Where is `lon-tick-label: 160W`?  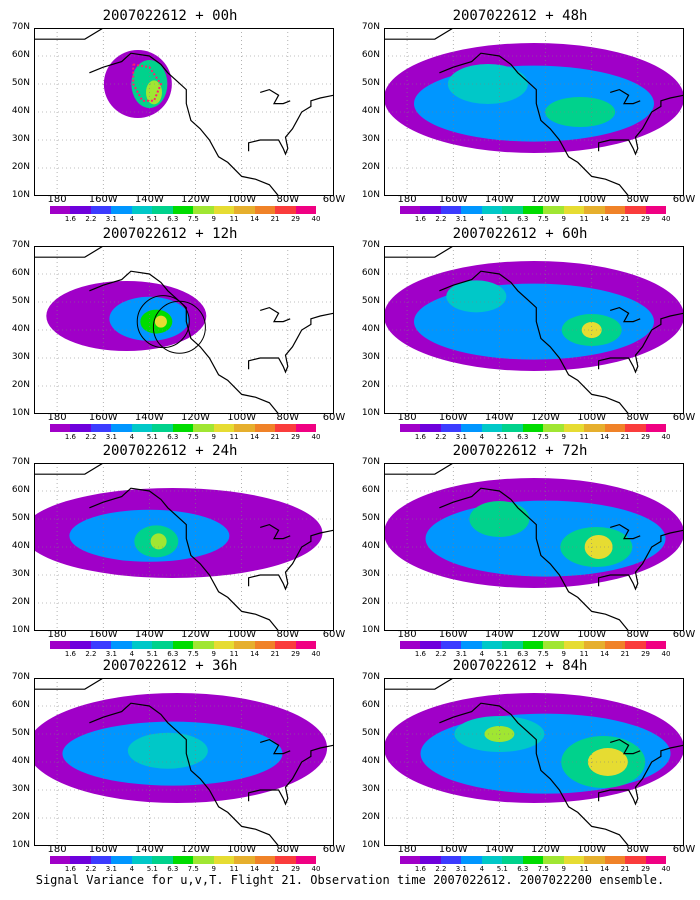
lon-tick-label: 160W is located at coordinates (453, 634).